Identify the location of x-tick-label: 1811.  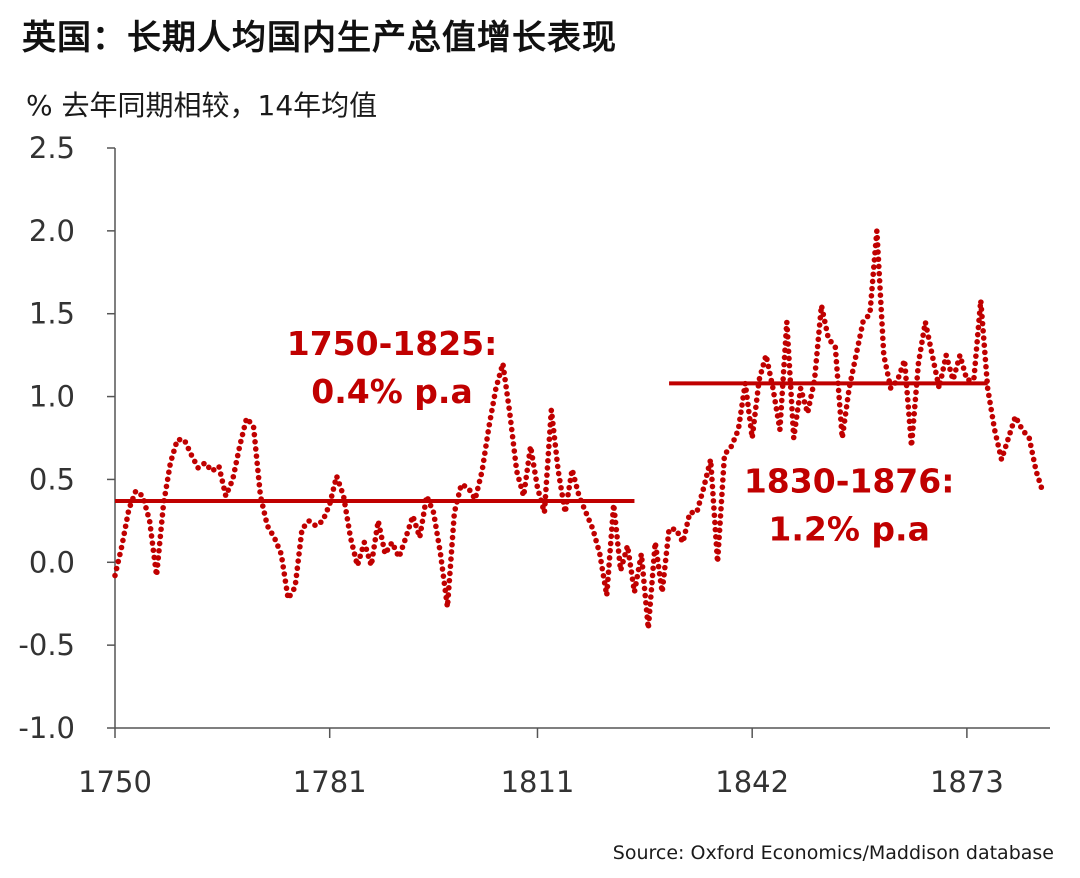
(538, 782).